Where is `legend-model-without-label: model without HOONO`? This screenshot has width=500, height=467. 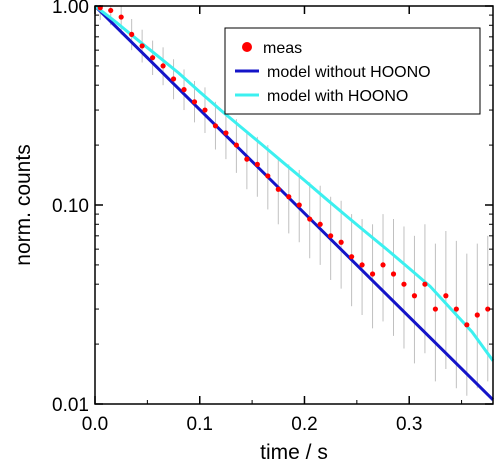
legend-model-without-label: model without HOONO is located at coordinates (349, 72).